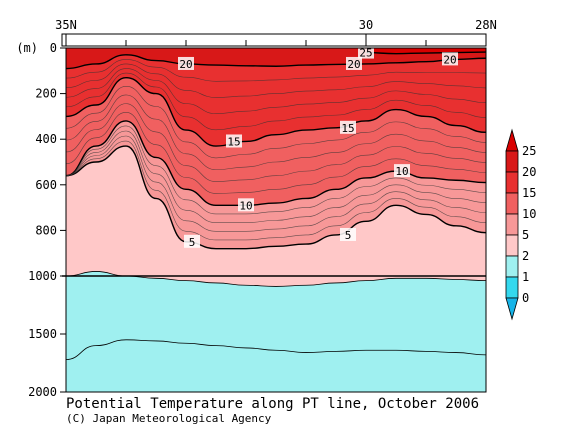 The height and width of the screenshot is (432, 570). Describe the element at coordinates (529, 172) in the screenshot. I see `colorbar-label: 20` at that location.